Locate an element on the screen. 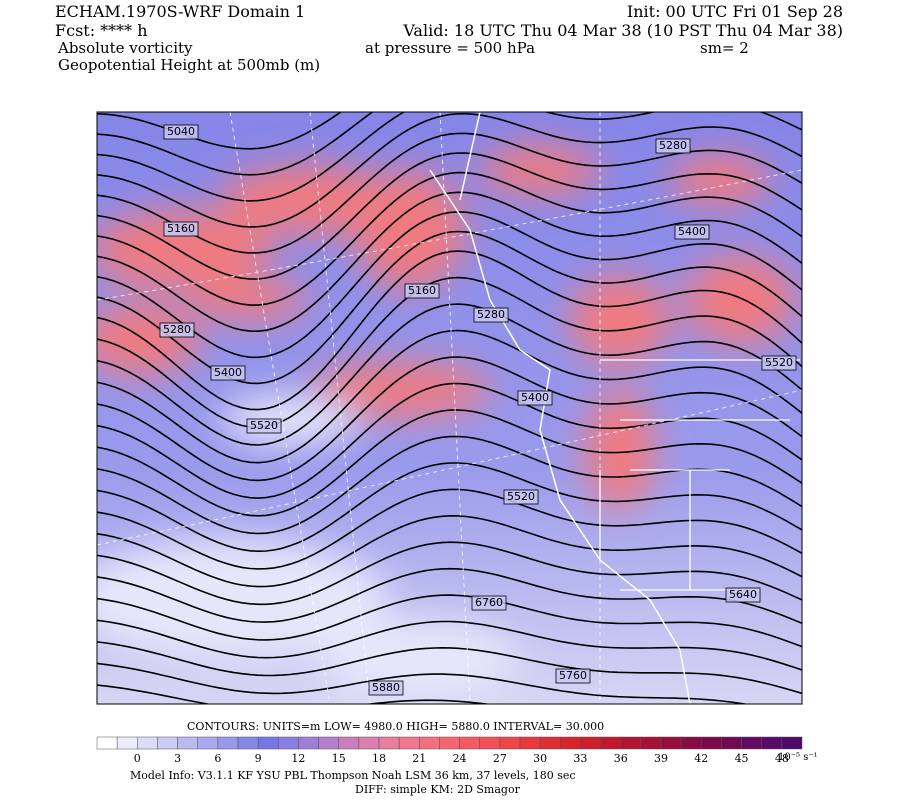  colorbar-units: 10⁻⁵ s⁻¹ is located at coordinates (798, 757).